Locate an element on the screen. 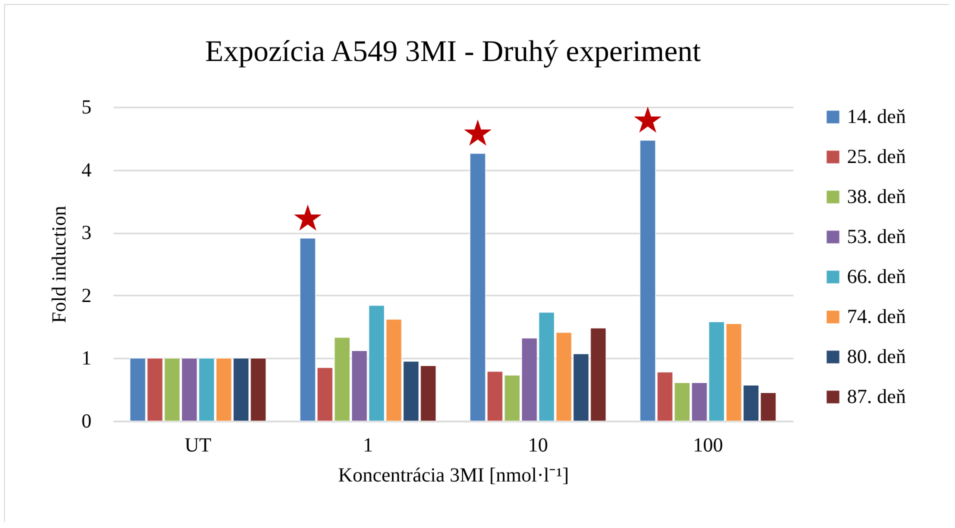 The height and width of the screenshot is (528, 955). x-tick-label: 1 is located at coordinates (368, 445).